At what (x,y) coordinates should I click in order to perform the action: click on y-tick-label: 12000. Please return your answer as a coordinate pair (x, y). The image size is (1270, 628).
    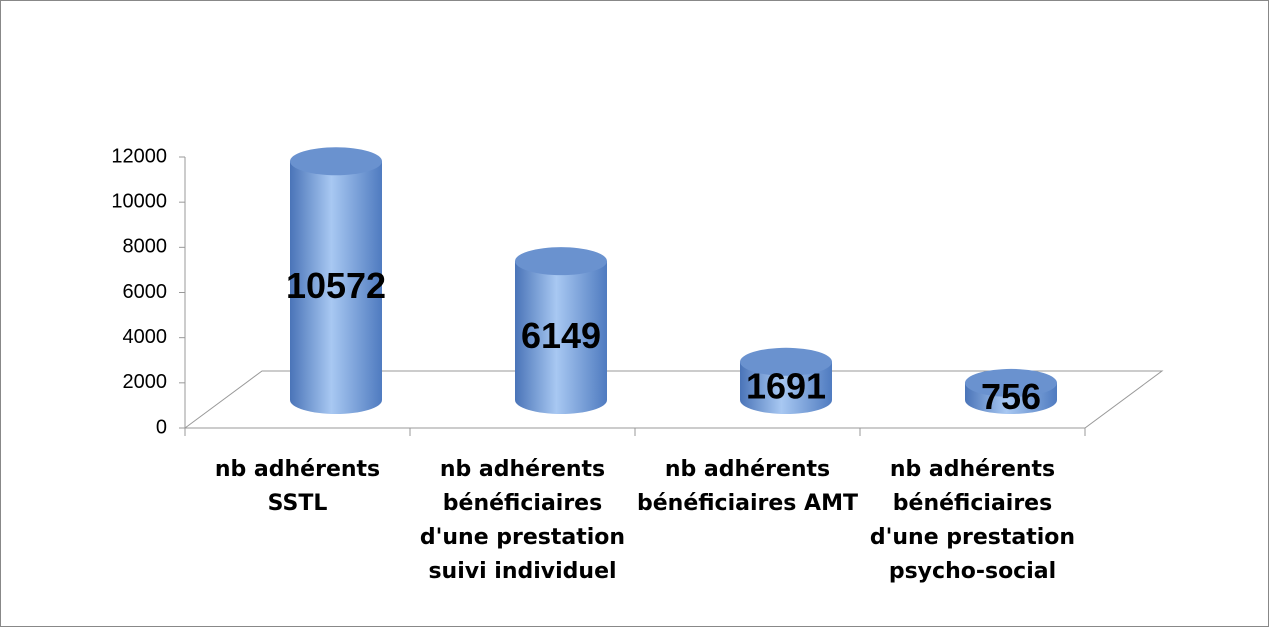
    Looking at the image, I should click on (139, 156).